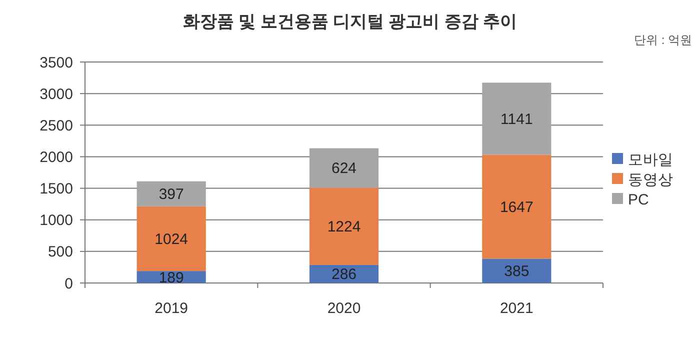 This screenshot has width=700, height=342. Describe the element at coordinates (171, 277) in the screenshot. I see `data-label: 189` at that location.